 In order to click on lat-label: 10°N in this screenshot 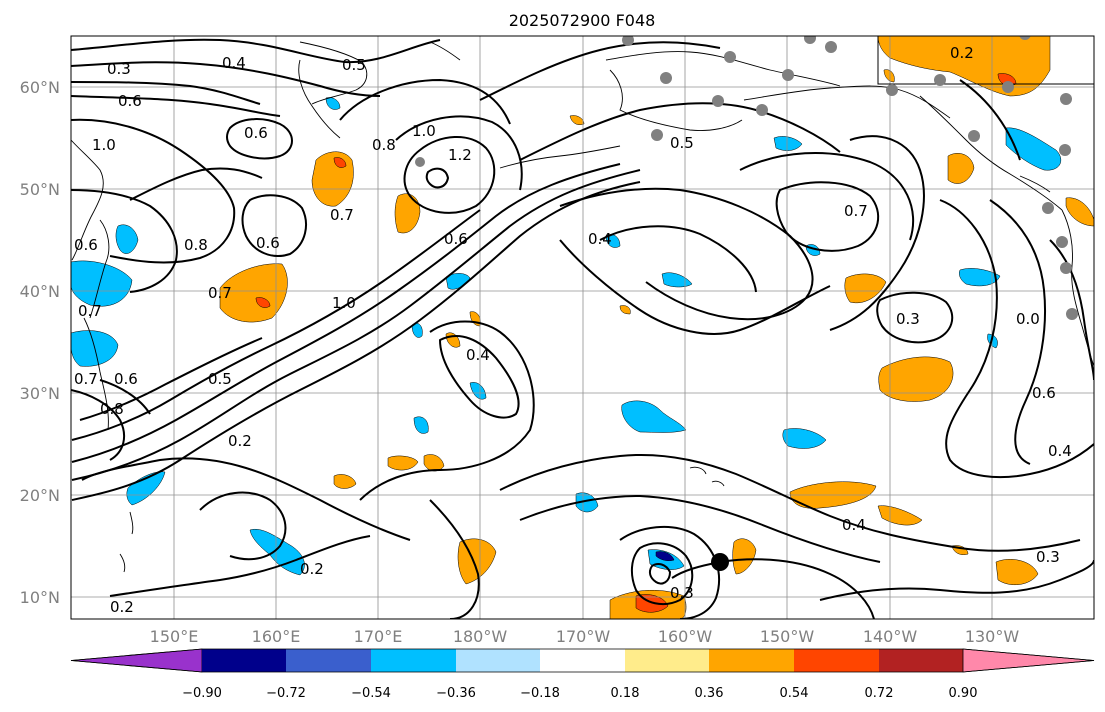, I will do `click(40, 597)`.